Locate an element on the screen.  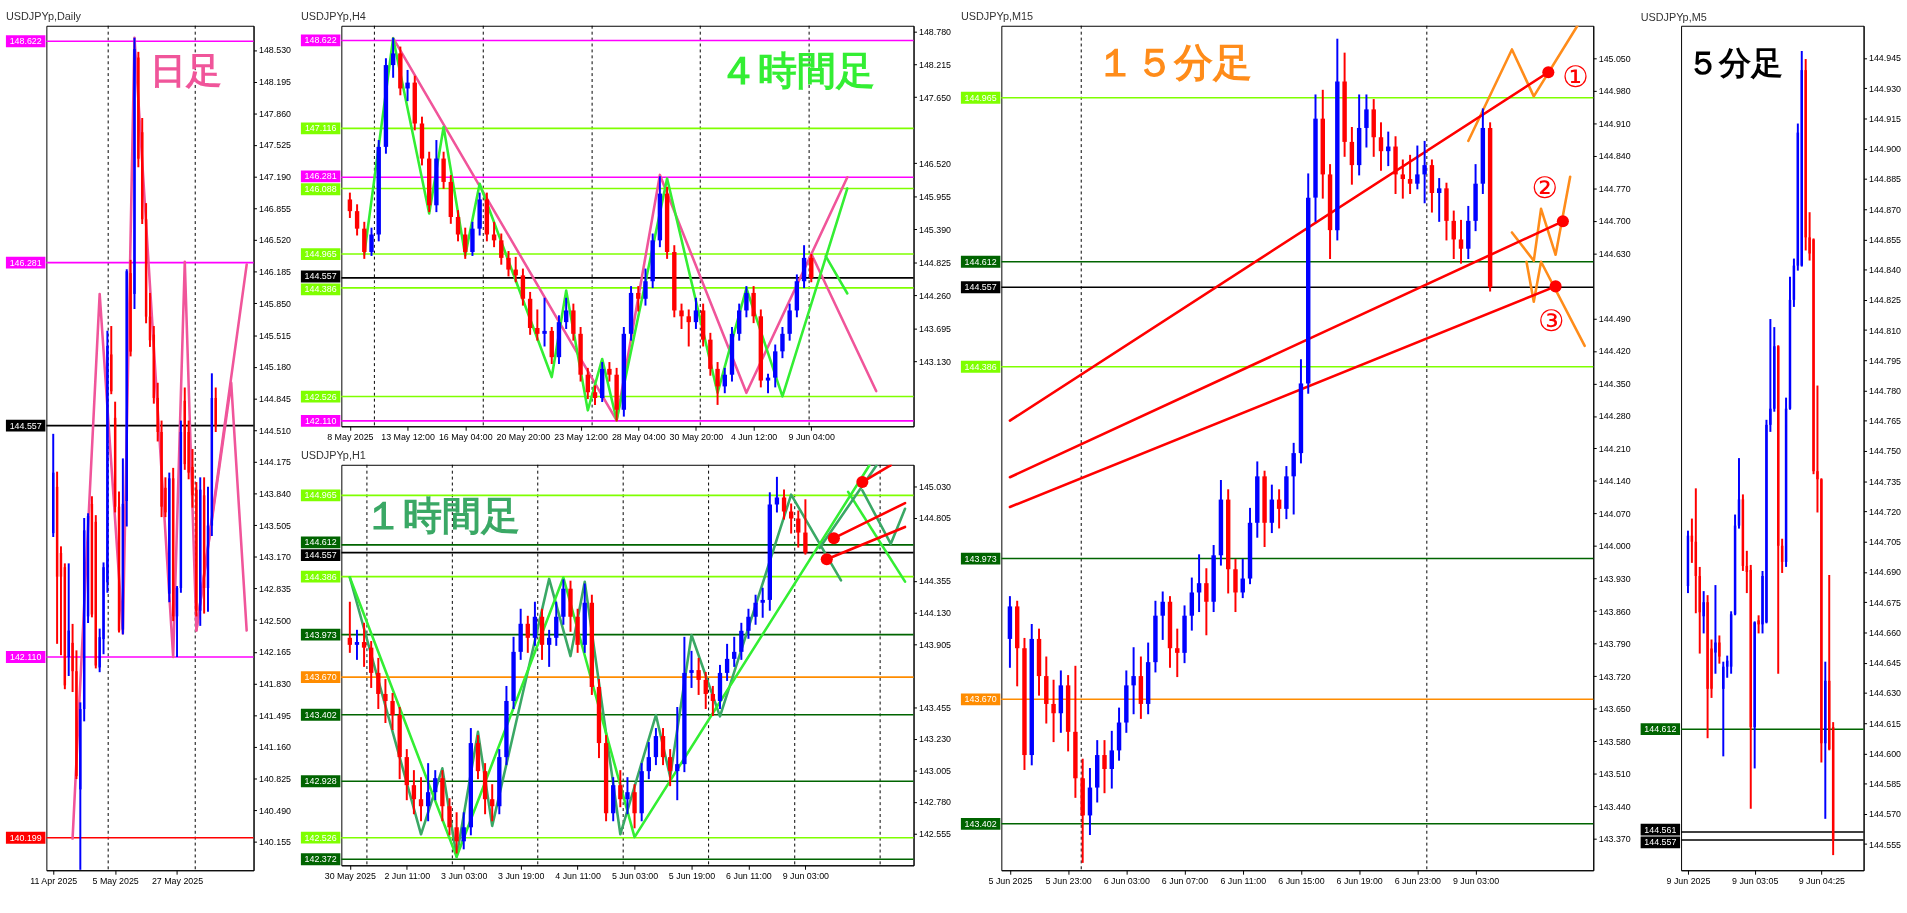
y-tick-label: 143.650 is located at coordinates (1614, 709).